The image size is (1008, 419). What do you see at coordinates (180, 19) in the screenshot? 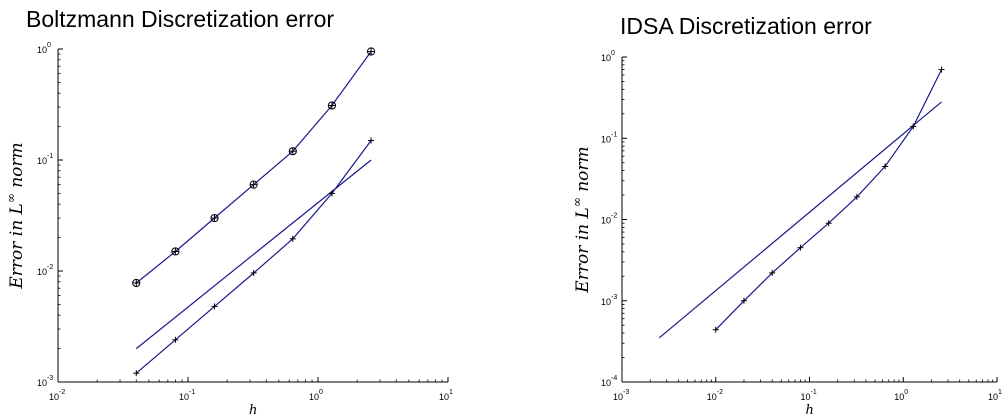
I see `chart-title: Boltzmann Discretization error` at bounding box center [180, 19].